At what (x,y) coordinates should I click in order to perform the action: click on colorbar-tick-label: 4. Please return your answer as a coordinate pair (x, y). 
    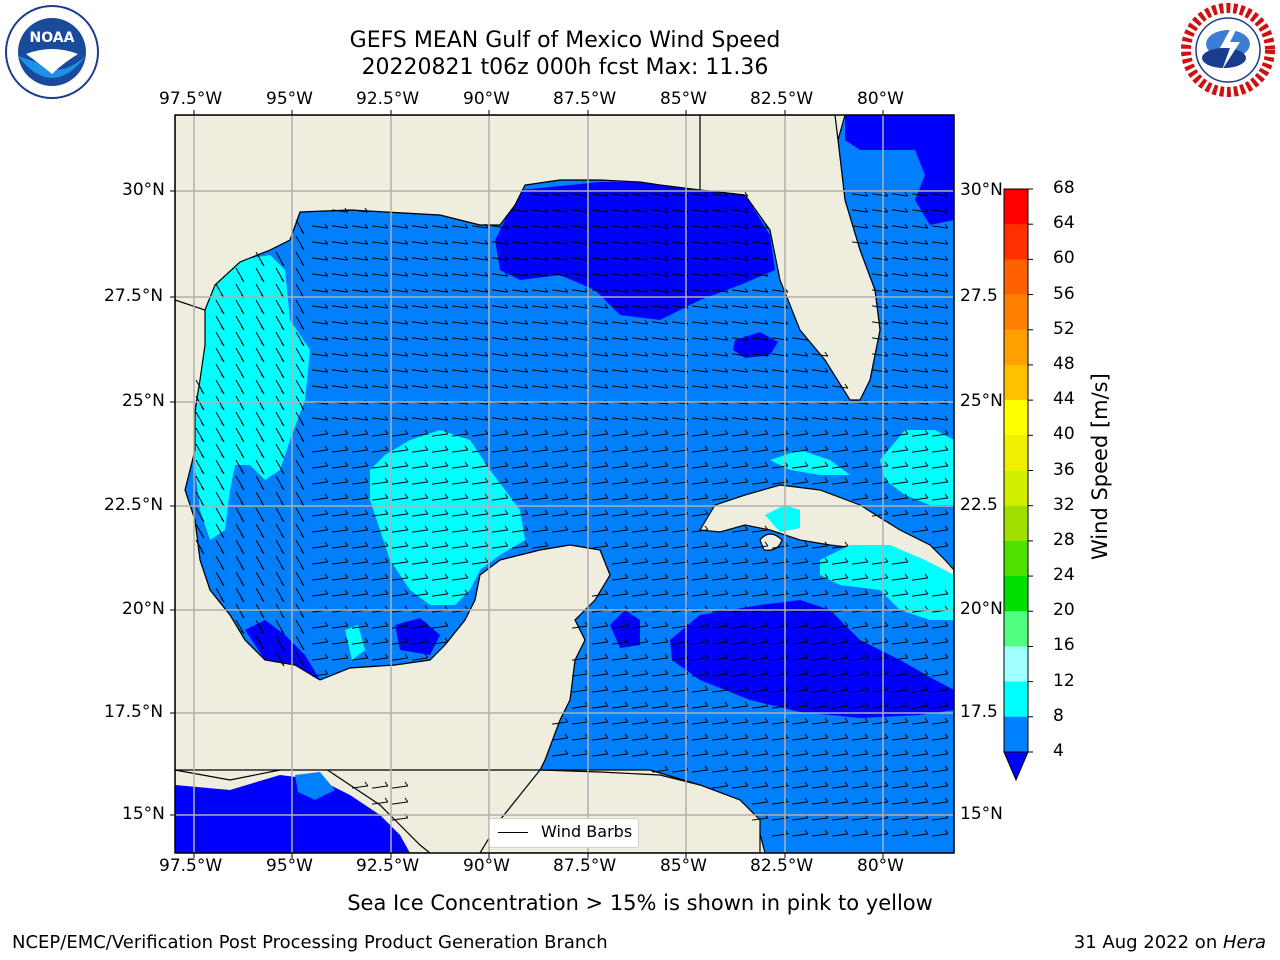
    Looking at the image, I should click on (1058, 751).